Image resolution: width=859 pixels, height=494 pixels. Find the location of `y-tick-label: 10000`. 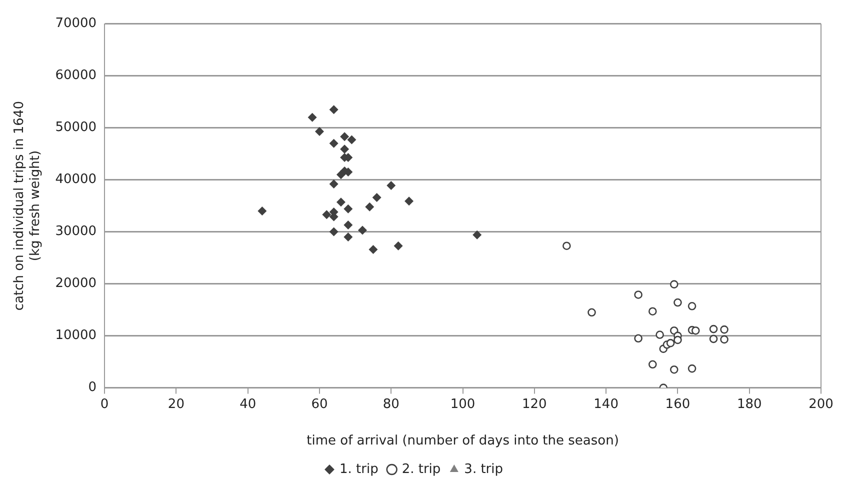

y-tick-label: 10000 is located at coordinates (76, 336).